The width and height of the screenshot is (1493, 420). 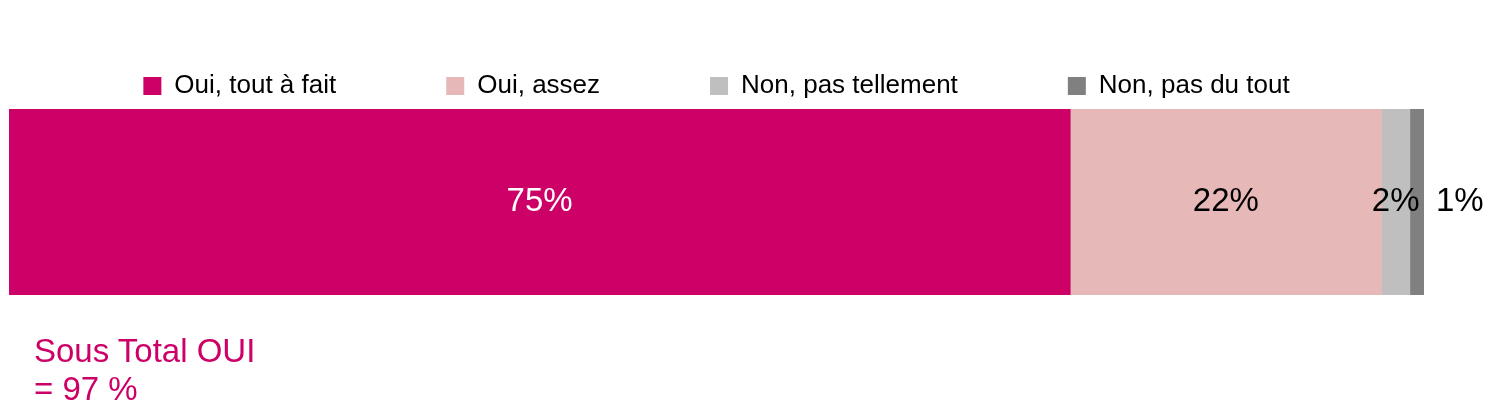 What do you see at coordinates (255, 84) in the screenshot?
I see `legend-label: Oui, tout à fait` at bounding box center [255, 84].